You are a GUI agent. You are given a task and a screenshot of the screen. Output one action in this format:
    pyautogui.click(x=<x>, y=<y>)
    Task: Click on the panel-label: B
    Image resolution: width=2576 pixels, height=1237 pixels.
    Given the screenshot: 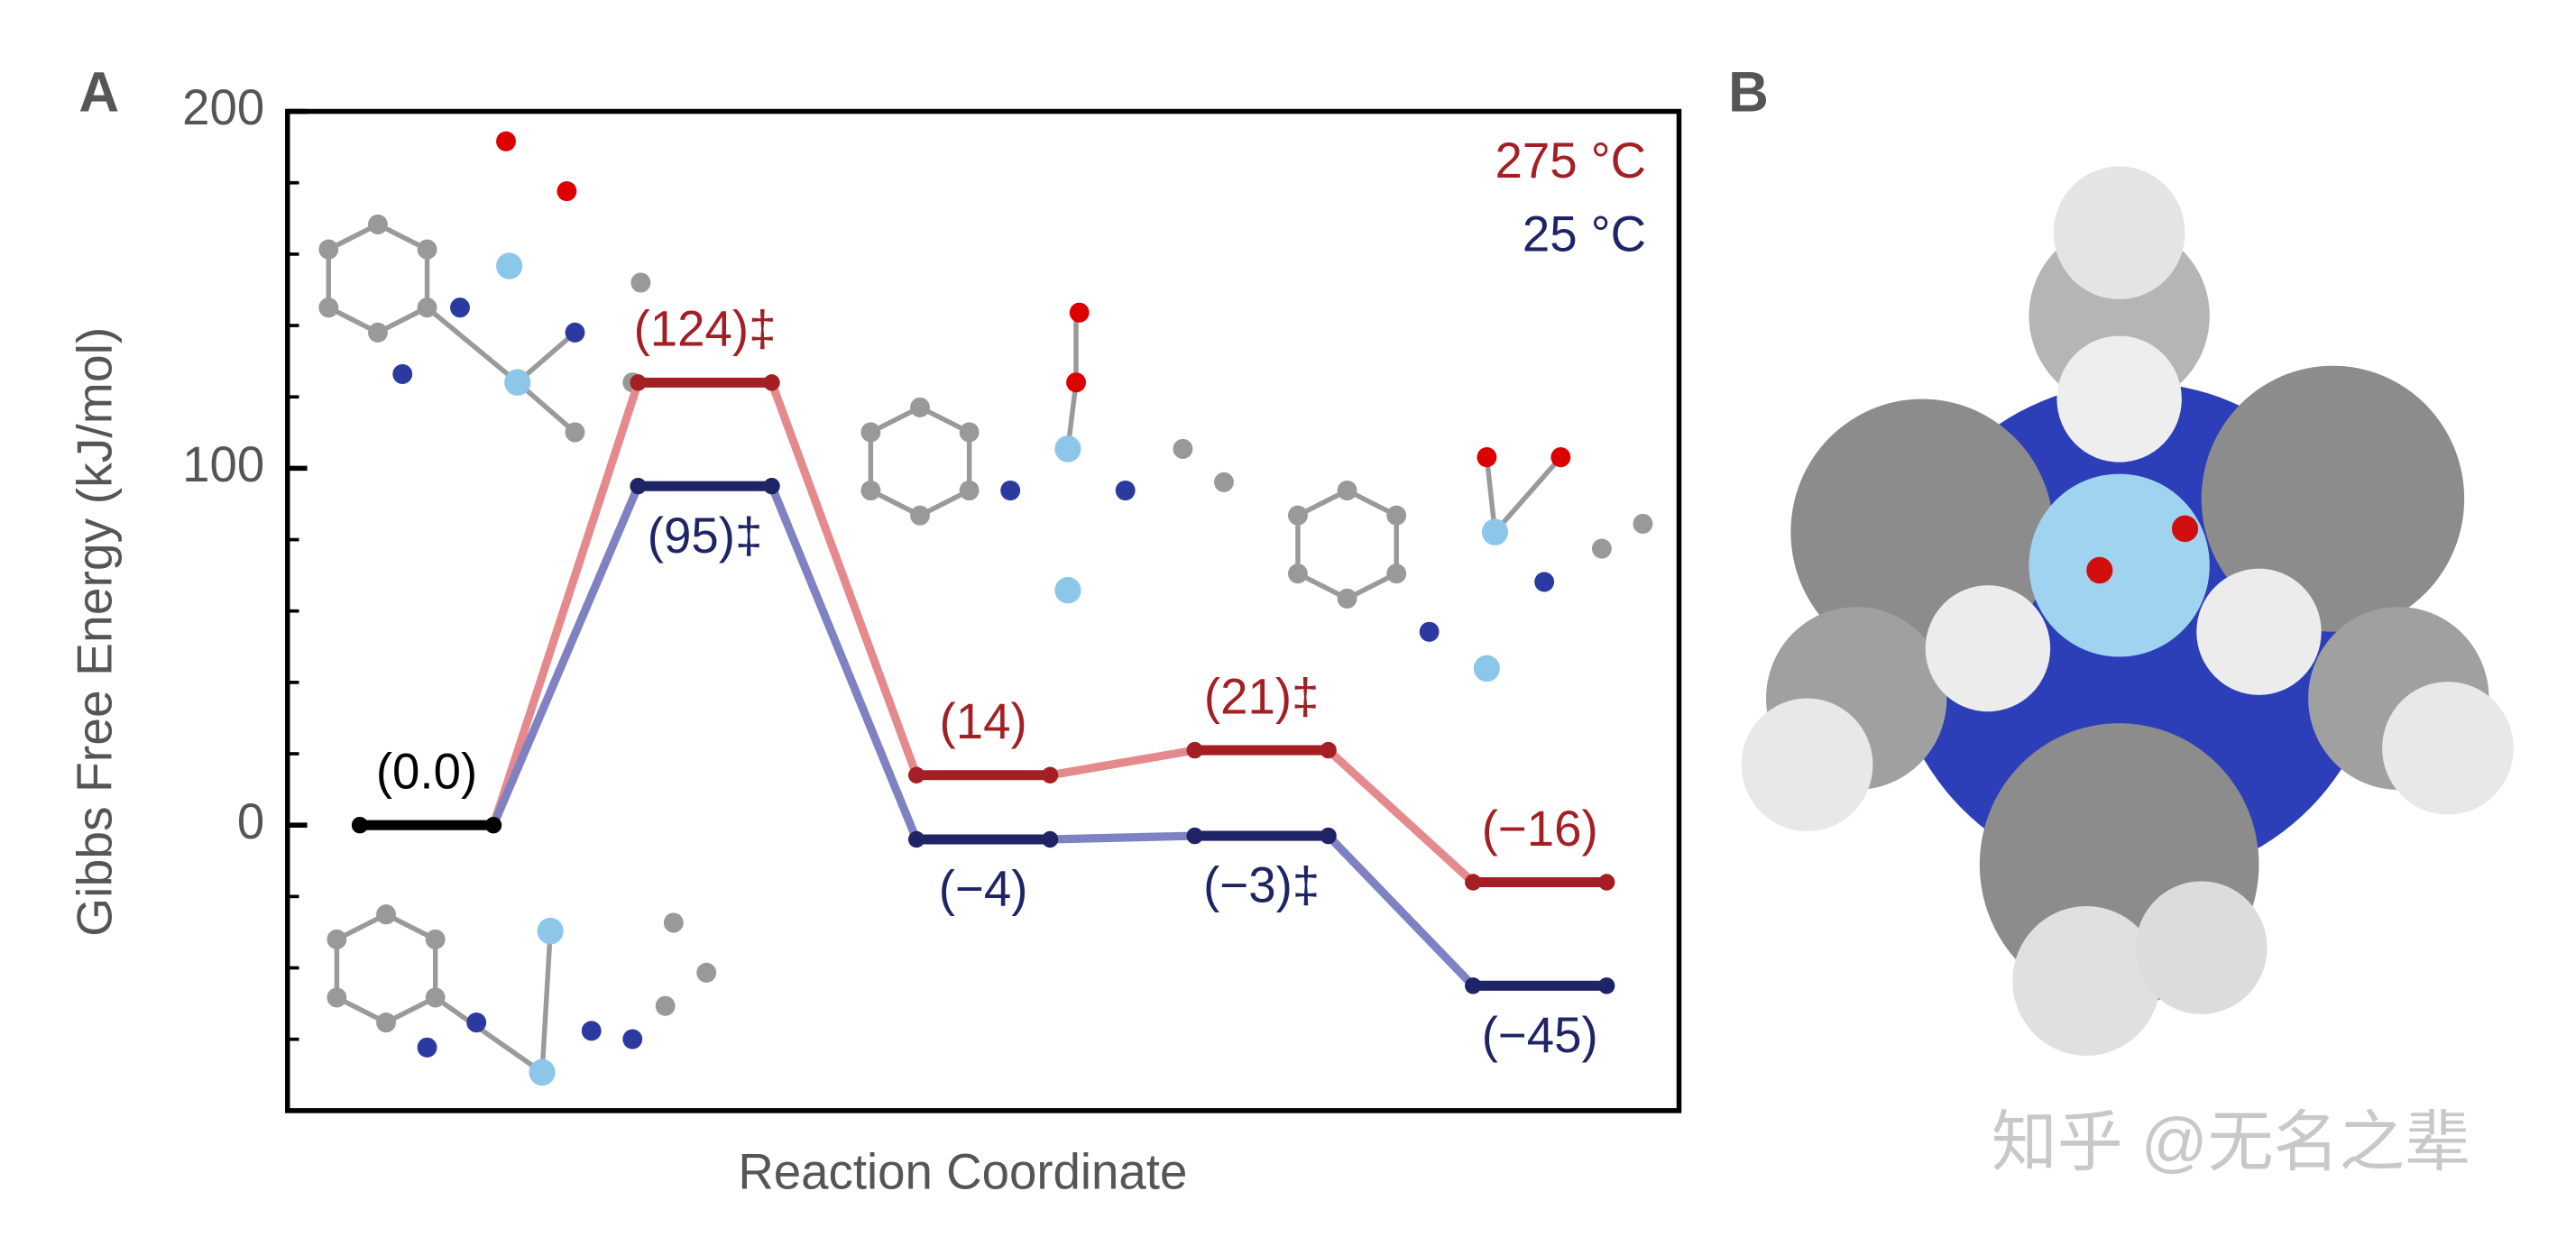 What is the action you would take?
    pyautogui.click(x=1748, y=92)
    